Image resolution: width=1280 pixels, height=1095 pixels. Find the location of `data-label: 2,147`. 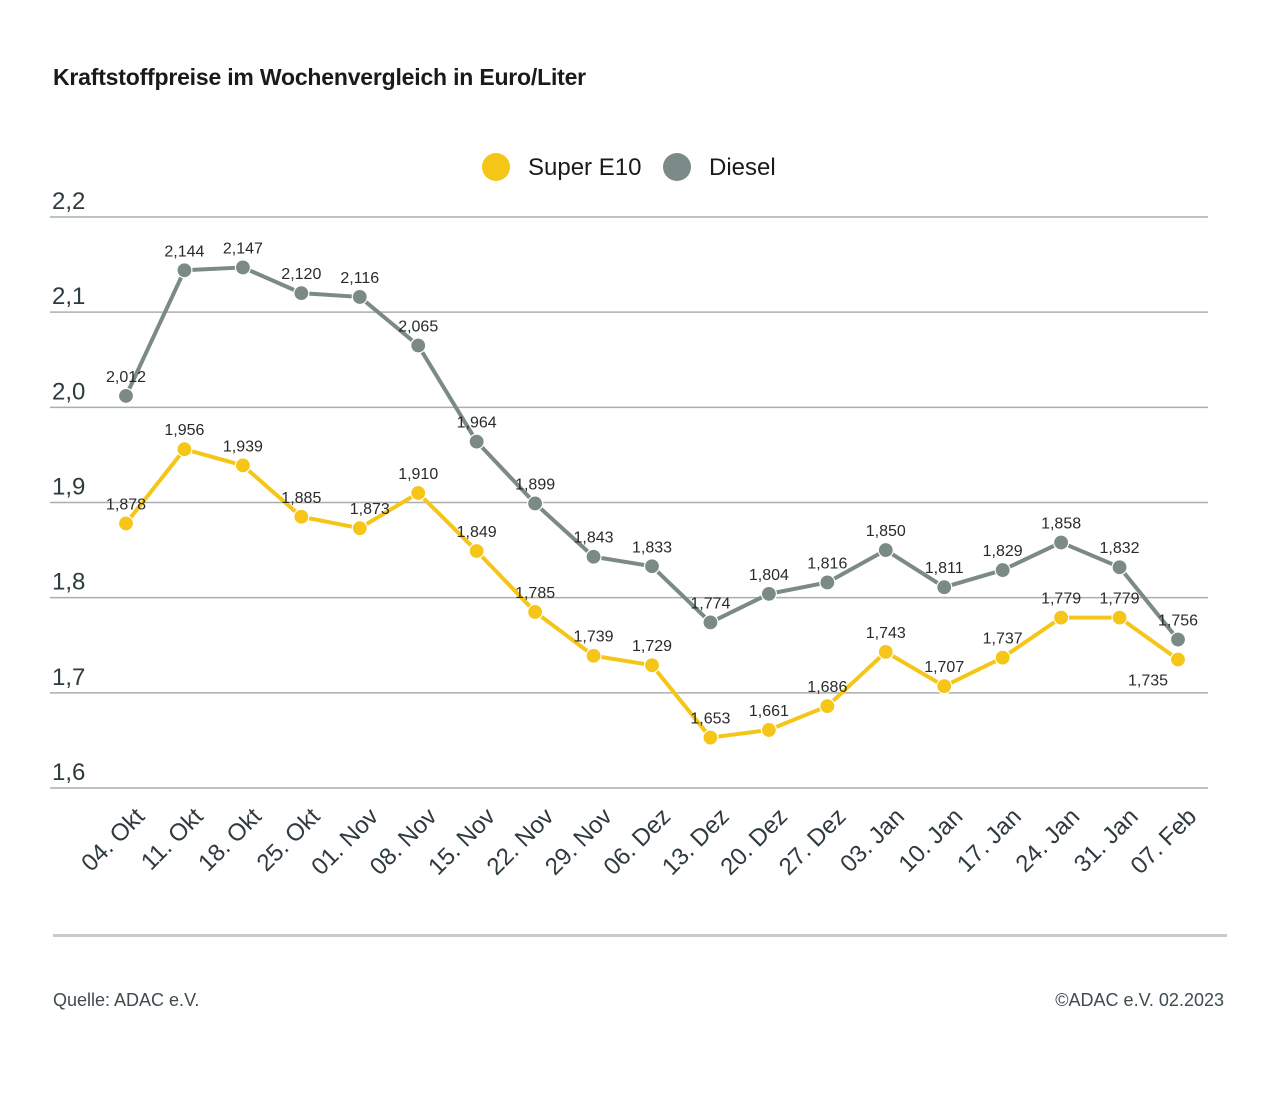

data-label: 2,147 is located at coordinates (243, 248).